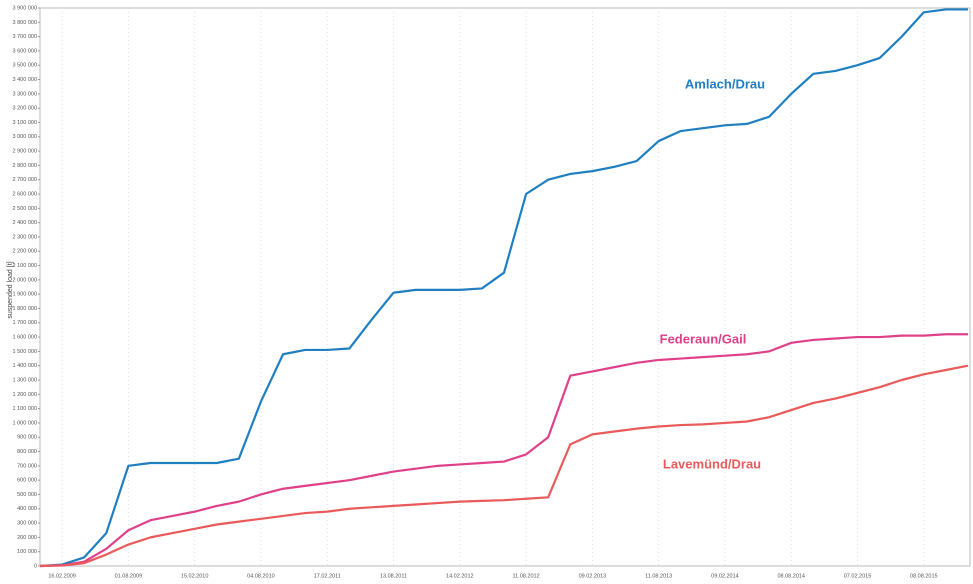 The width and height of the screenshot is (973, 584). Describe the element at coordinates (25, 280) in the screenshot. I see `y-tick-label: 2 000 000` at that location.